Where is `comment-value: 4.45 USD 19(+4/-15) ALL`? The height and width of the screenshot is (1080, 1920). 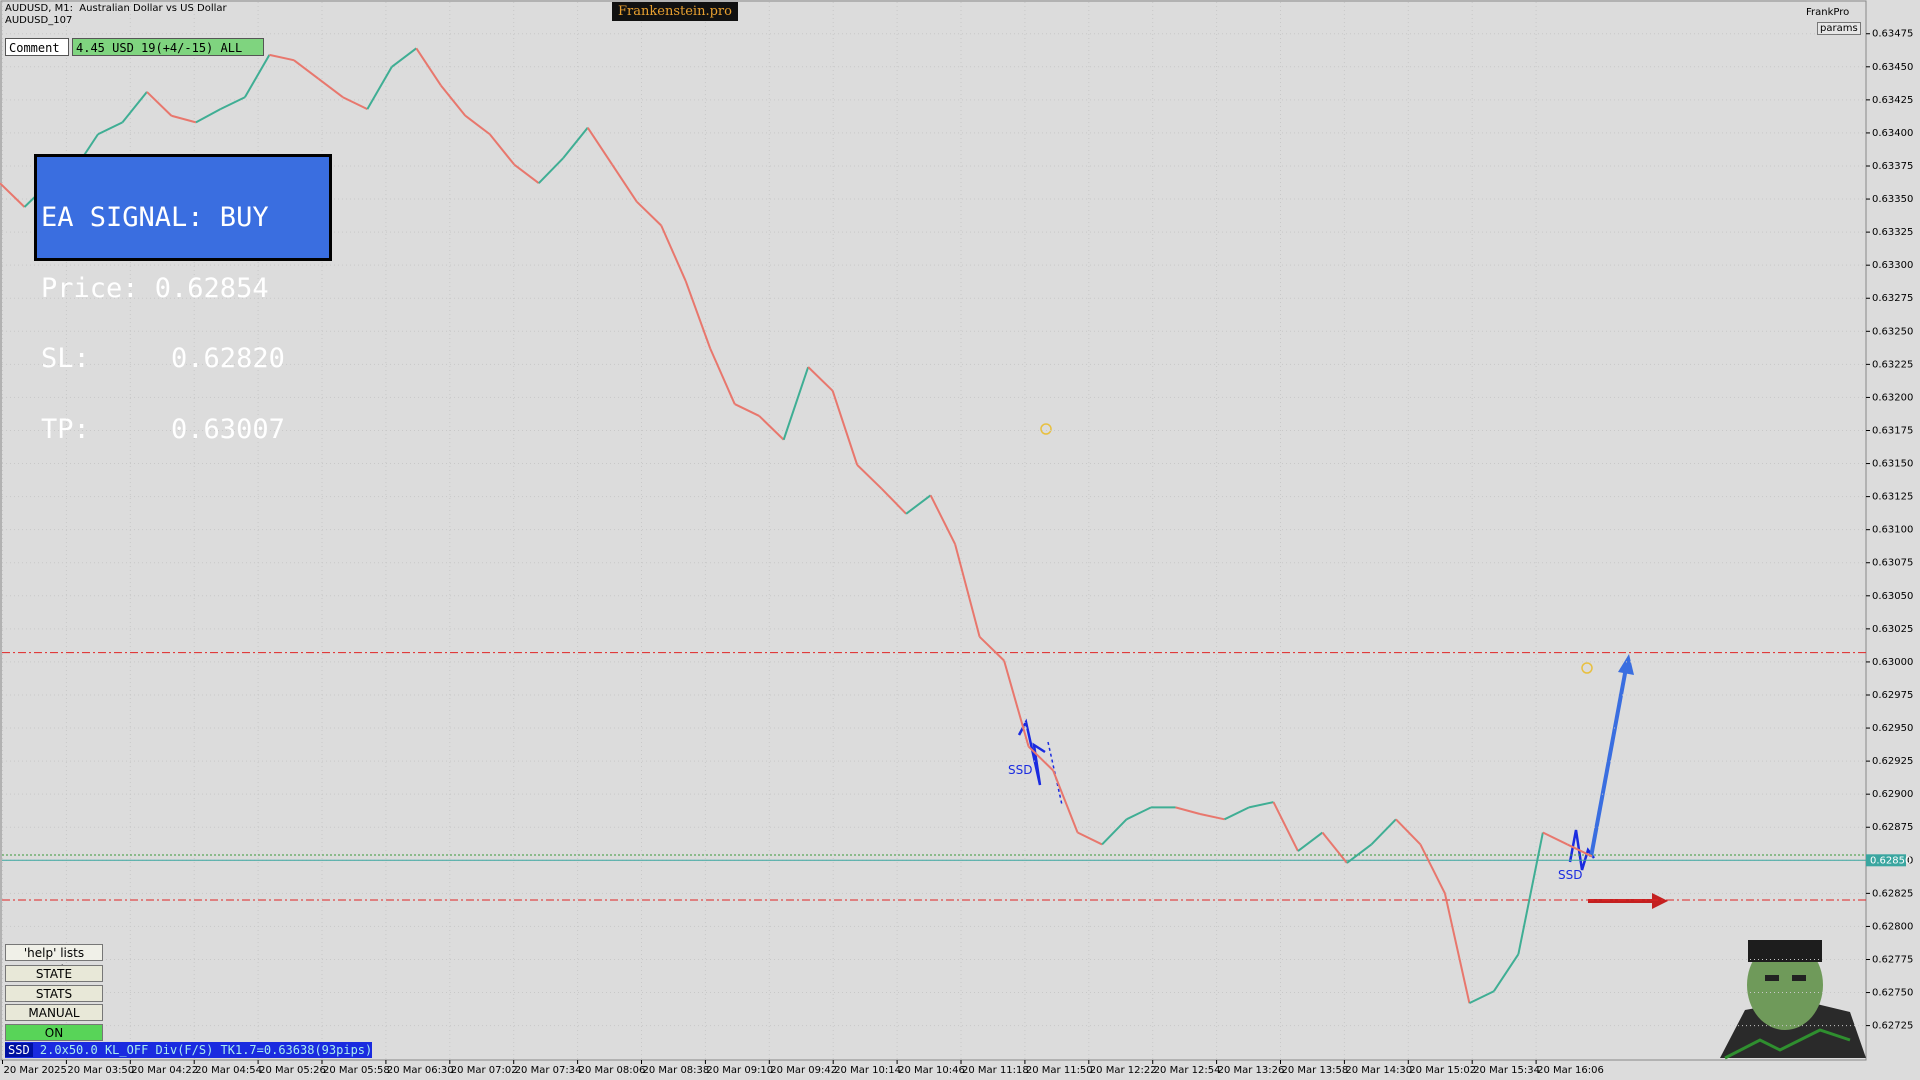
comment-value: 4.45 USD 19(+4/-15) ALL is located at coordinates (168, 47).